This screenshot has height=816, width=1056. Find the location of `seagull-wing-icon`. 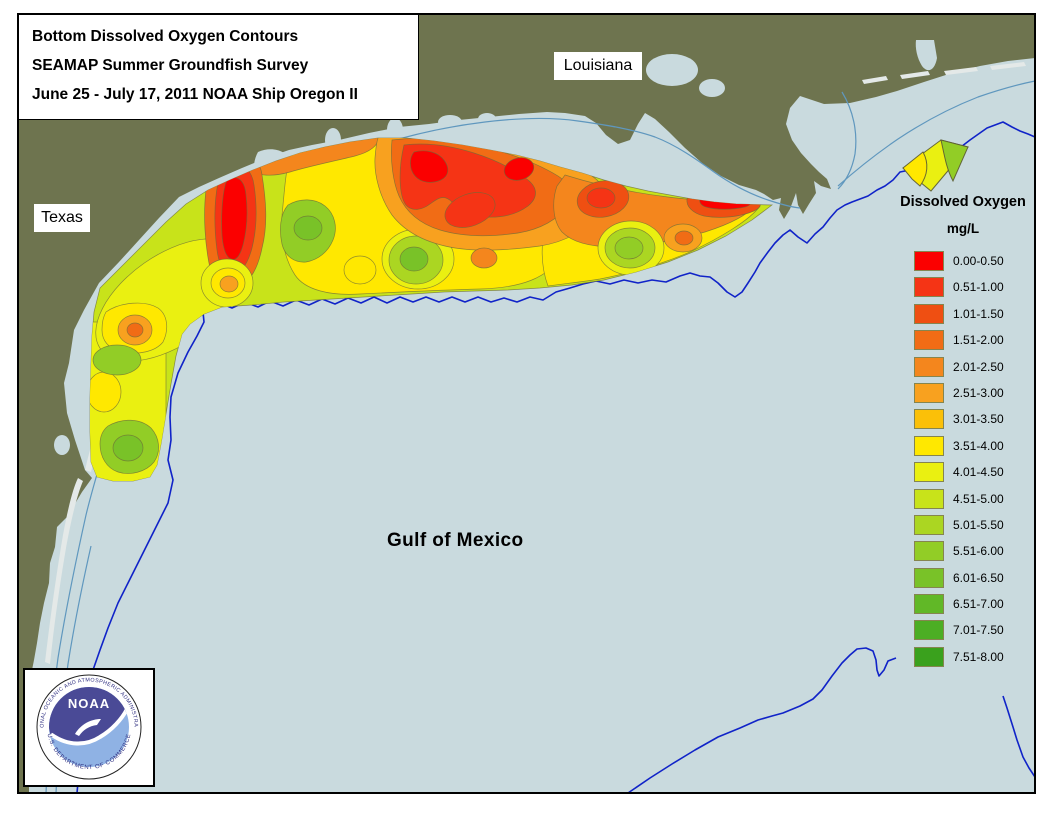

seagull-wing-icon is located at coordinates (88, 727).